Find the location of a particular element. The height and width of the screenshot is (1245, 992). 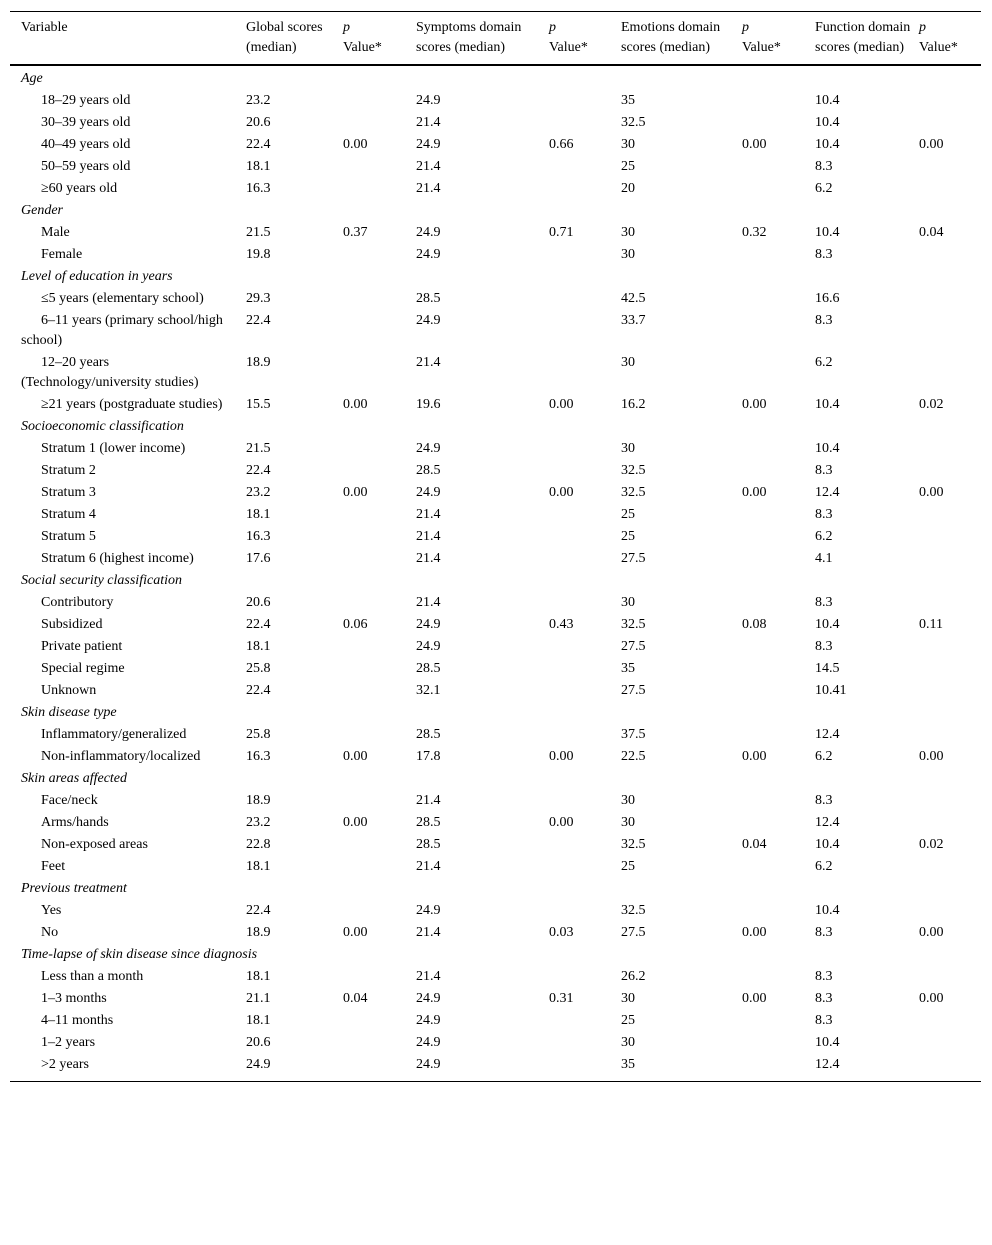

table-row: Arms/hands 23.2 0.00 28.5 0.00 30 12.4 is located at coordinates (495, 823).